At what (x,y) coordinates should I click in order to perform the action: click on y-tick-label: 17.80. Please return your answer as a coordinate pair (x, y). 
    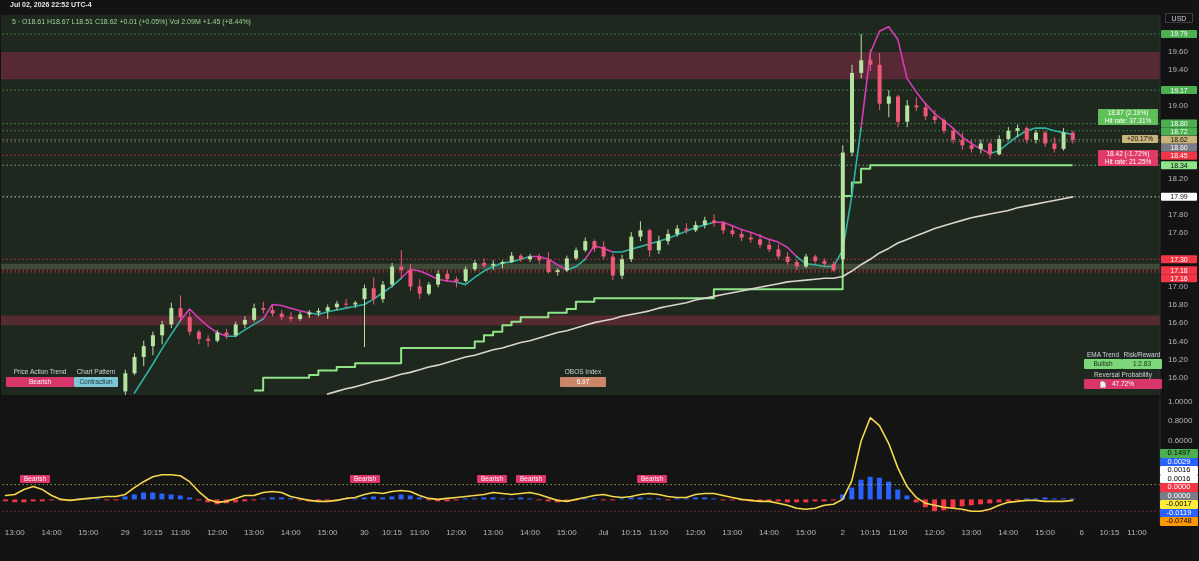
    Looking at the image, I should click on (1178, 214).